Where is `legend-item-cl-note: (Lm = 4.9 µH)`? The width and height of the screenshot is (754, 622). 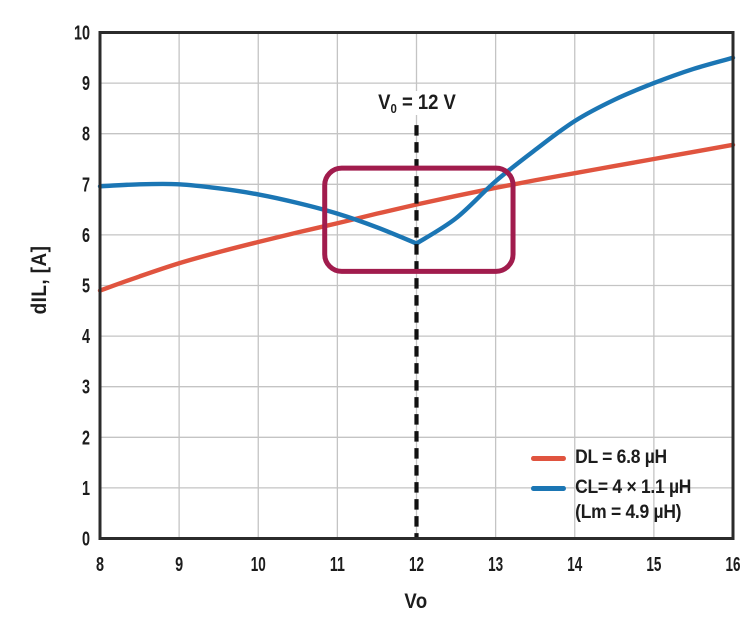 legend-item-cl-note: (Lm = 4.9 µH) is located at coordinates (611, 513).